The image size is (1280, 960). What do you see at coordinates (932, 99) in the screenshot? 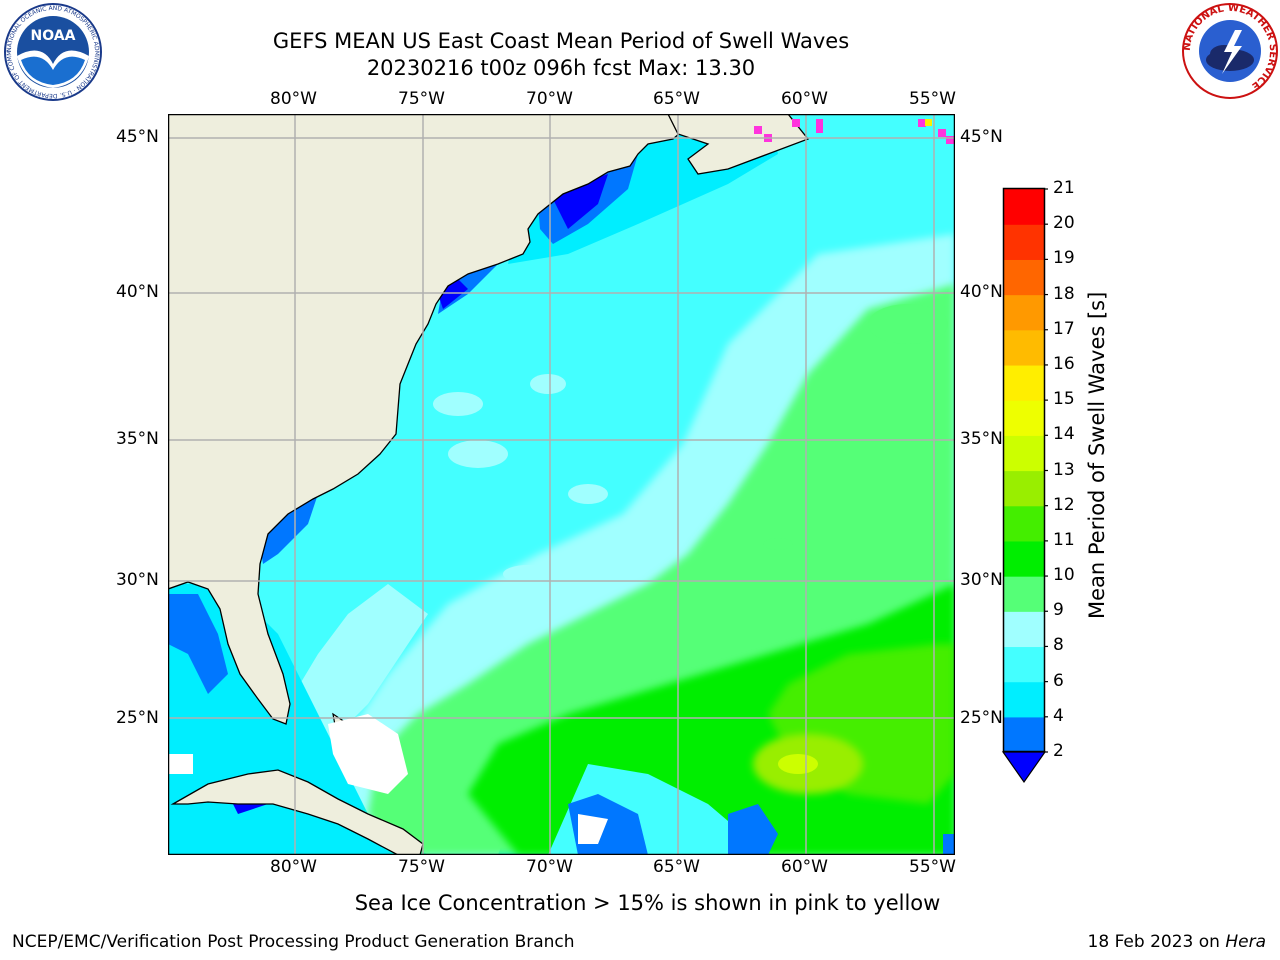
I see `lon-label-top: 55°W` at bounding box center [932, 99].